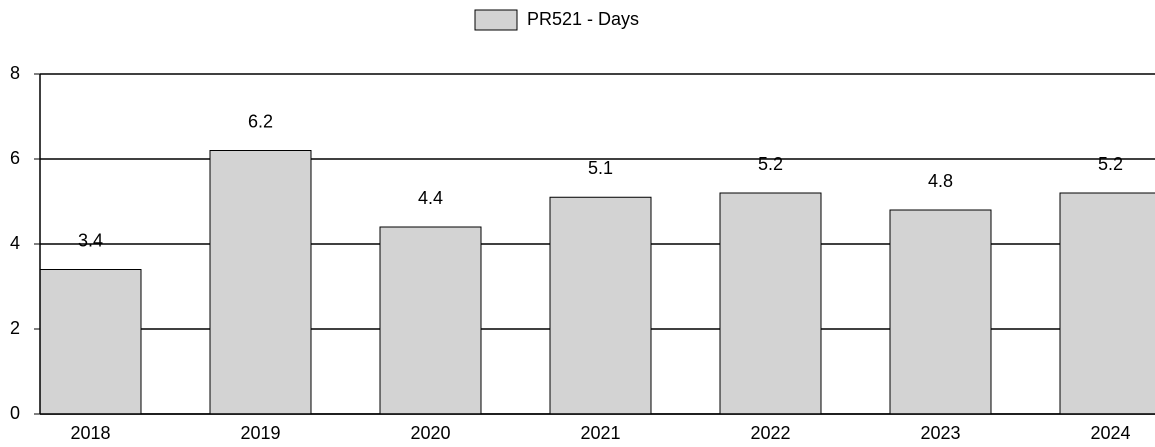 The image size is (1155, 447). I want to click on x-tick-label: 2023, so click(940, 433).